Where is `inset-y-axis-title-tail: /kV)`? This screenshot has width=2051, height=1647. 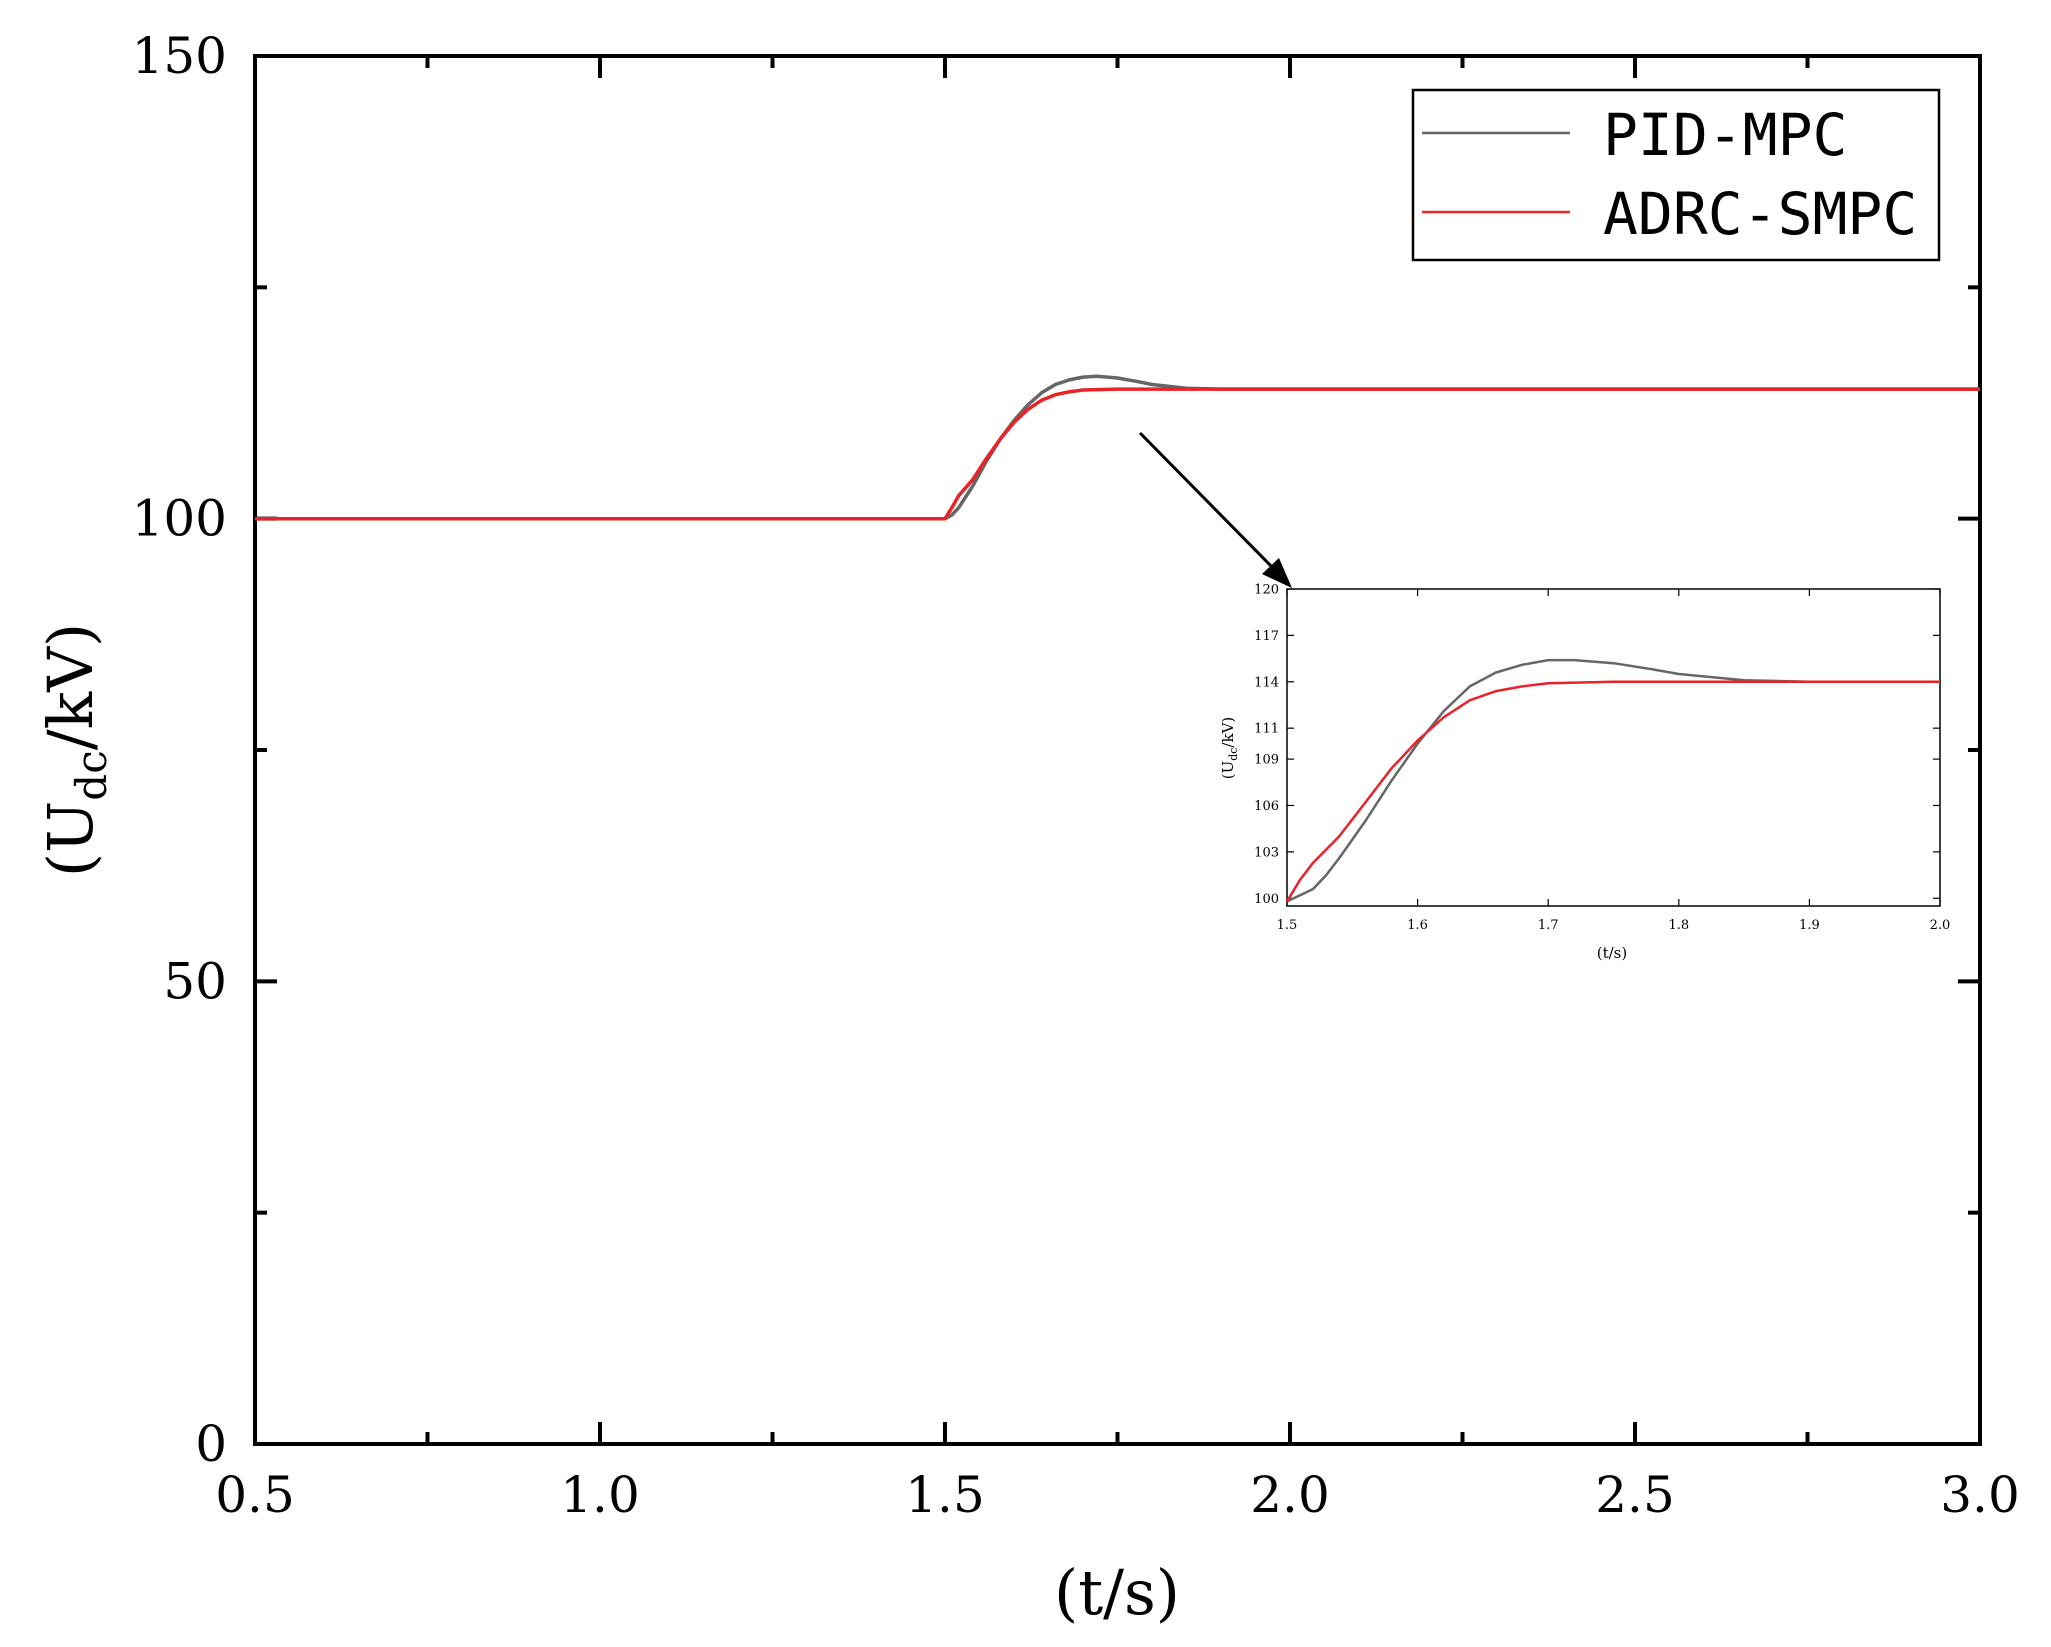
inset-y-axis-title-tail: /kV) is located at coordinates (1228, 732).